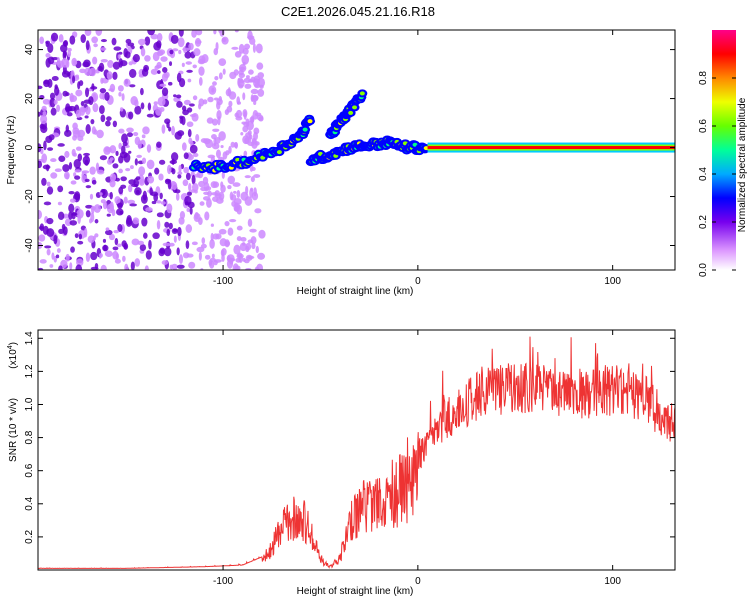  Describe the element at coordinates (418, 281) in the screenshot. I see `heatmap-xtick-label: 0` at that location.